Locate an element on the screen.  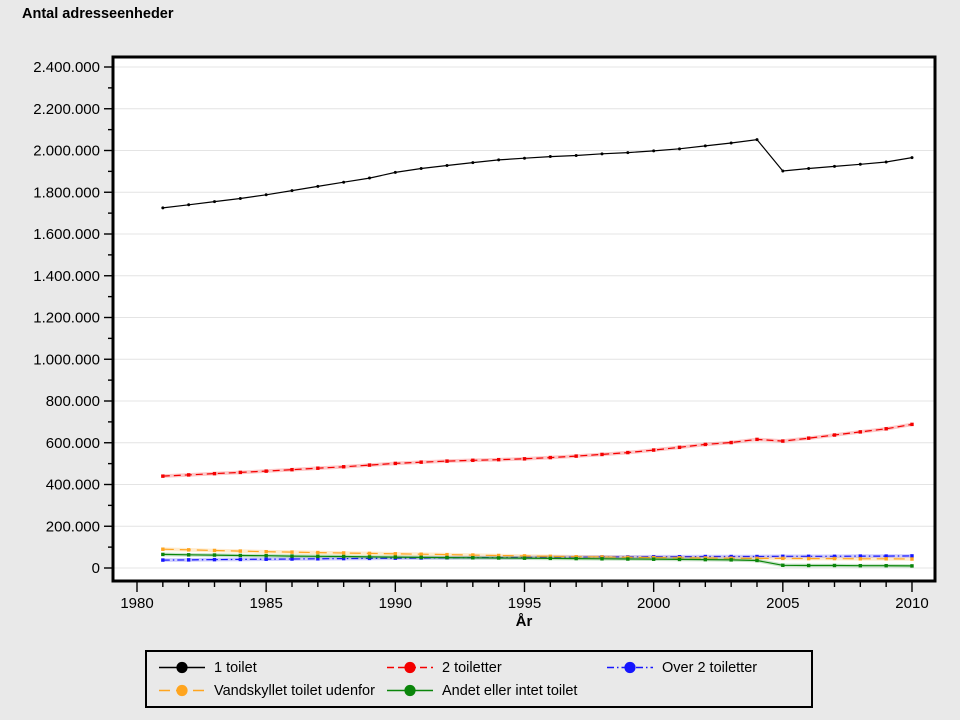
svg-text: 2005 is located at coordinates (782, 603).